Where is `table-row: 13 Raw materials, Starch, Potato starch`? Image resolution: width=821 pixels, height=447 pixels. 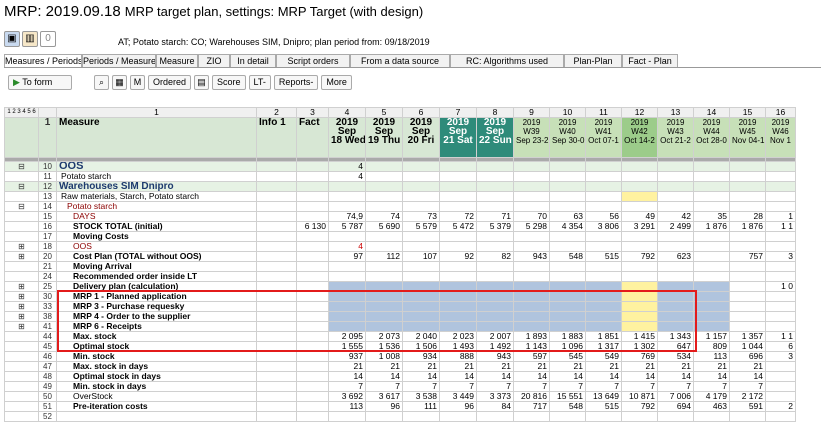 table-row: 13 Raw materials, Starch, Potato starch is located at coordinates (400, 196).